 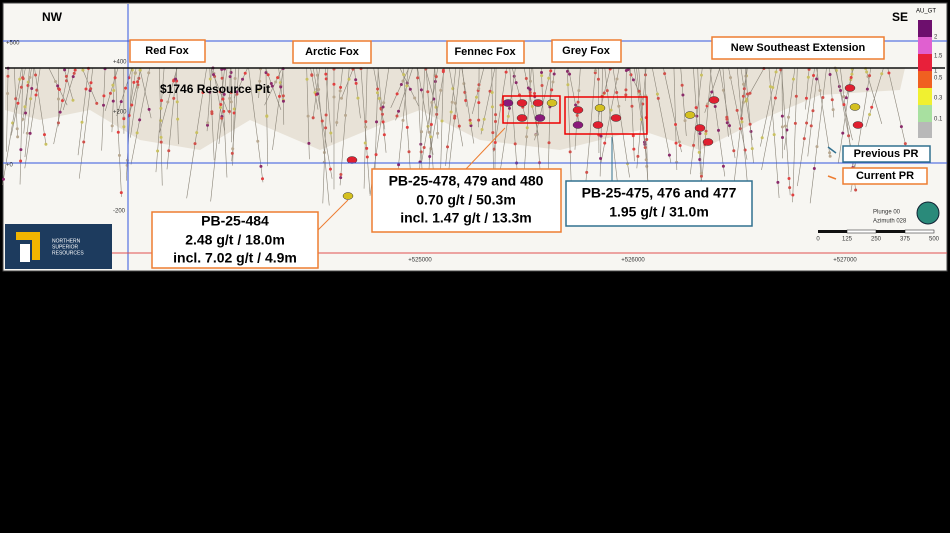 I want to click on easting-label: +527000, so click(x=845, y=261).